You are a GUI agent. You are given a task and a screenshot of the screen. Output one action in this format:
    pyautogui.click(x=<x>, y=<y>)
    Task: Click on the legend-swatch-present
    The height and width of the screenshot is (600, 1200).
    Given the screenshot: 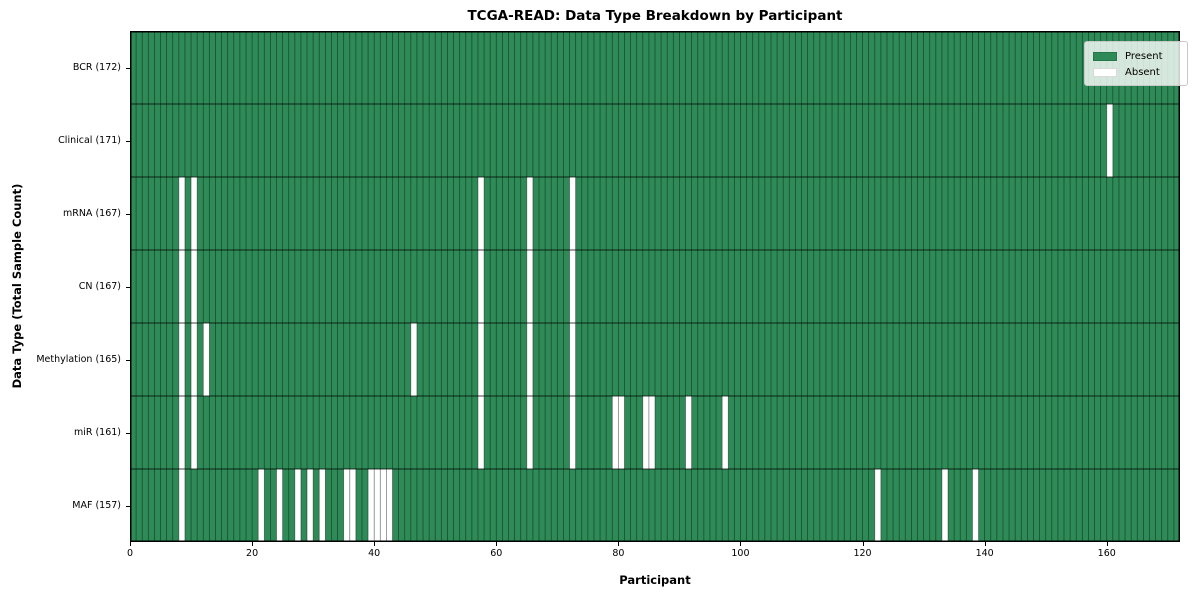 What is the action you would take?
    pyautogui.click(x=1105, y=56)
    